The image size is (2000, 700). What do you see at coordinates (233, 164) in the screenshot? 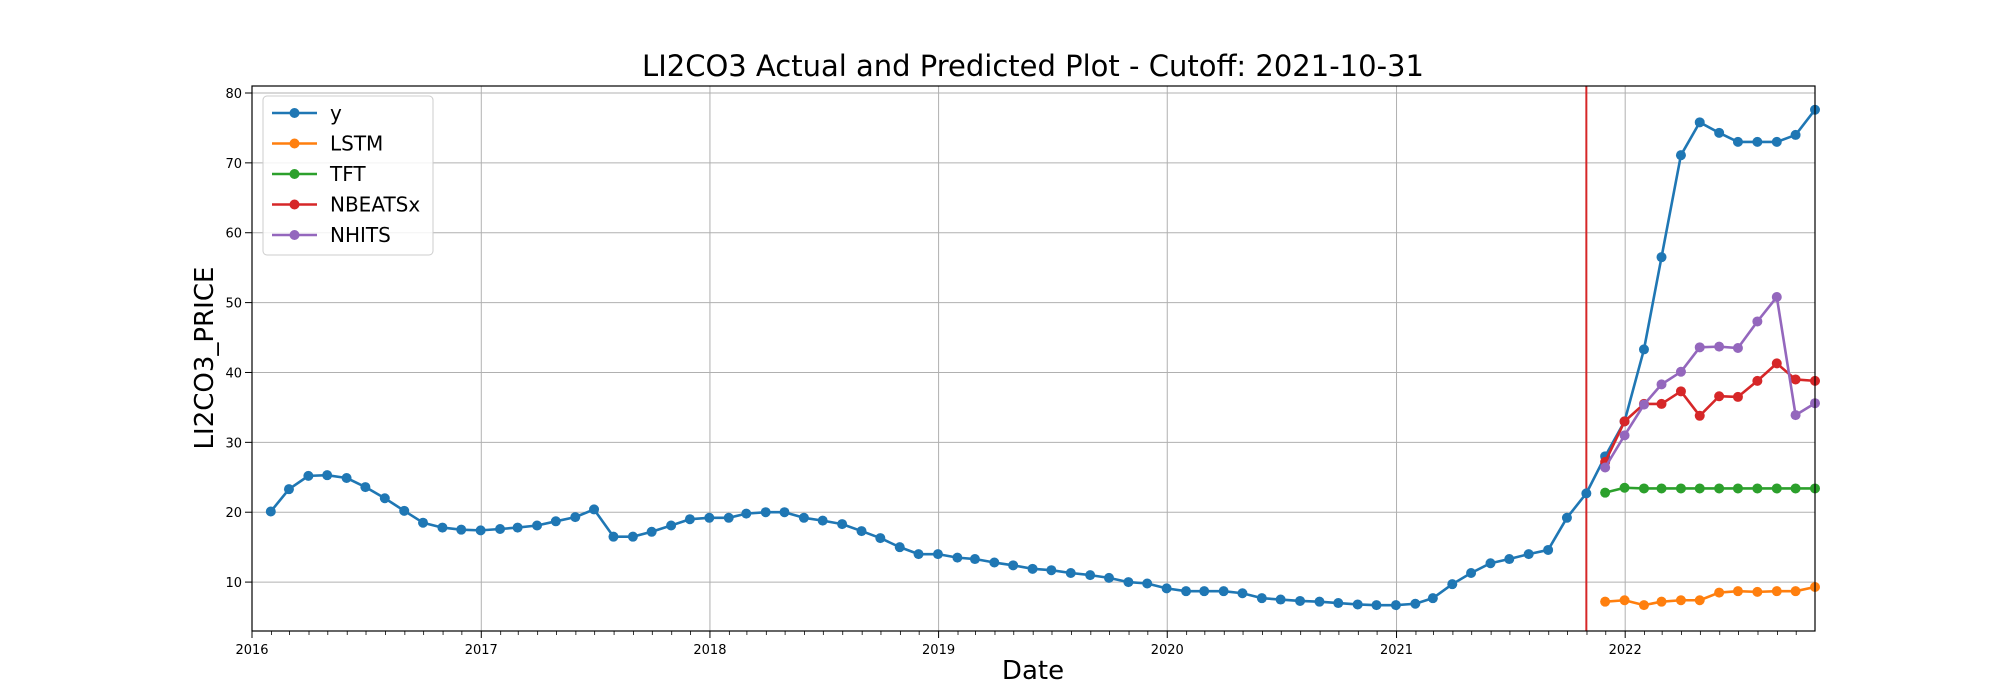
I see `y-tick-label: 70` at bounding box center [233, 164].